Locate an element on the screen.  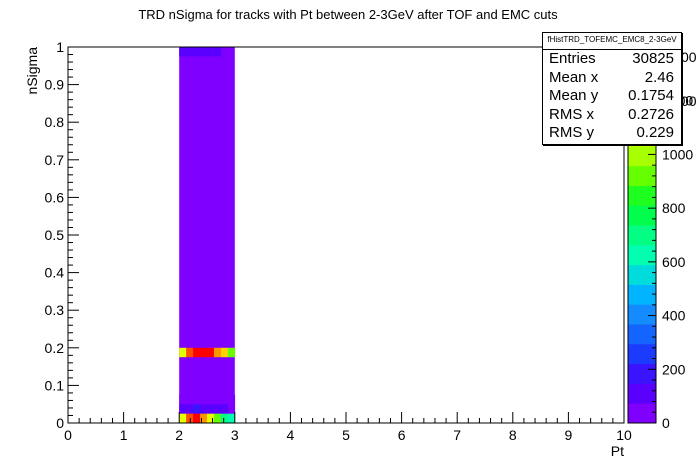
z-tick-label: 800 is located at coordinates (674, 208).